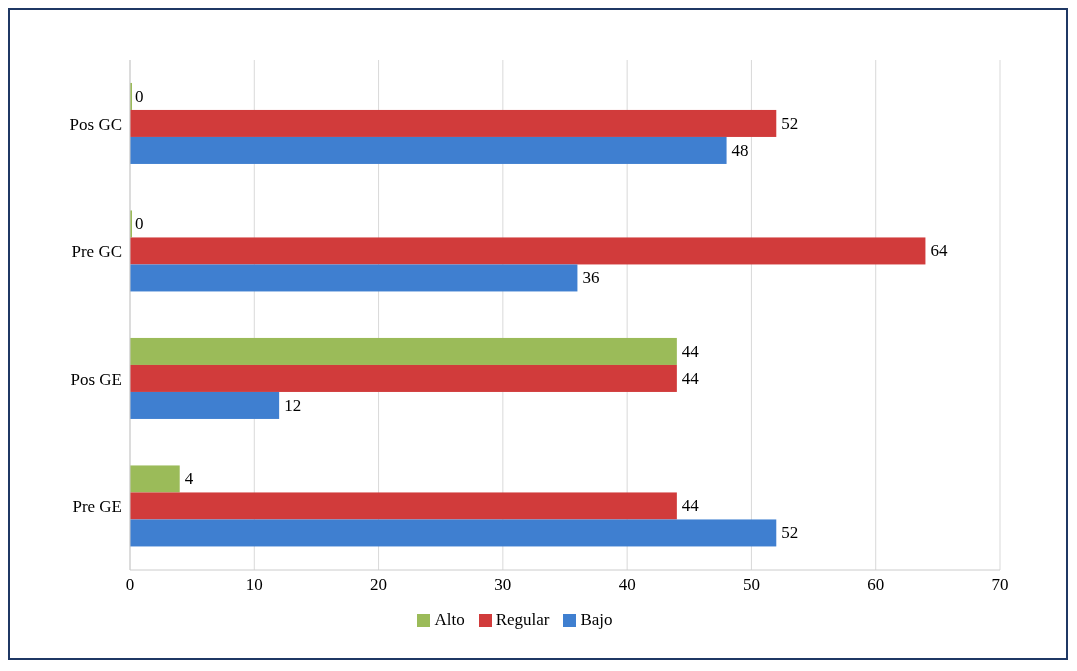  I want to click on data-label: 12, so click(293, 405).